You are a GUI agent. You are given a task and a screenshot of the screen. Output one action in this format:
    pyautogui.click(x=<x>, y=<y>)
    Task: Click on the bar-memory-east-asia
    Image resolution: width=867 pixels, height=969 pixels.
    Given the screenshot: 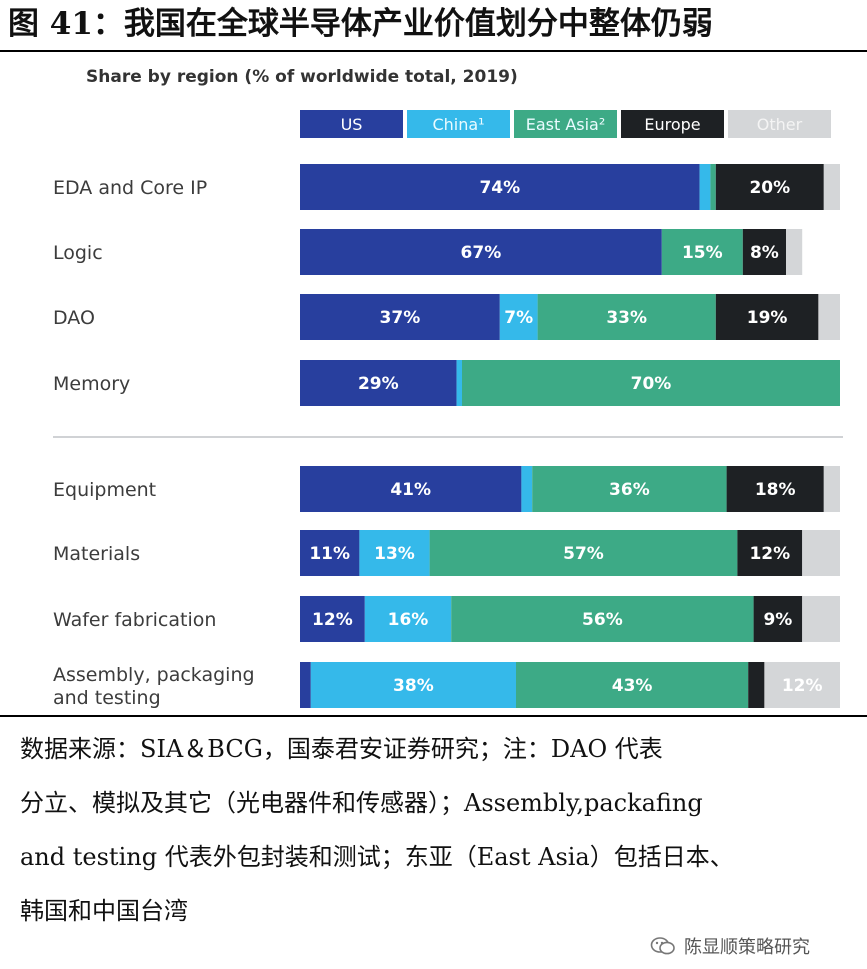 What is the action you would take?
    pyautogui.click(x=651, y=383)
    